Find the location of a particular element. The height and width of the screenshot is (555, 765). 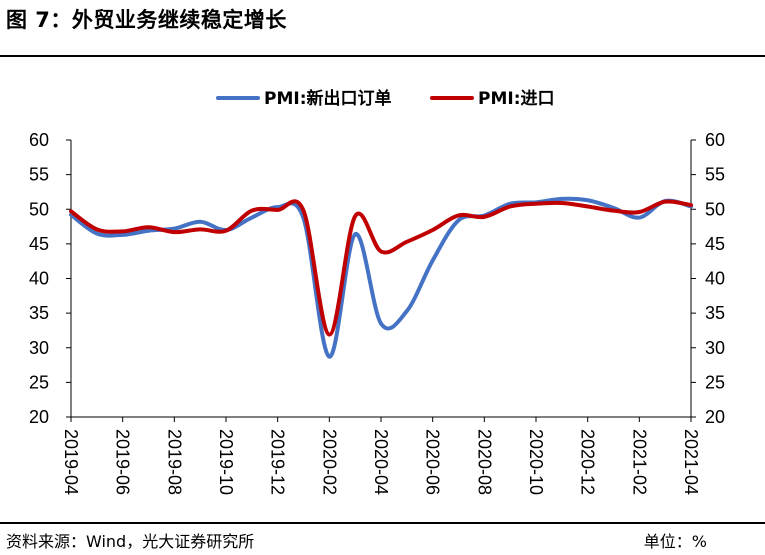

x-tick-label: 2020-06 is located at coordinates (433, 462).